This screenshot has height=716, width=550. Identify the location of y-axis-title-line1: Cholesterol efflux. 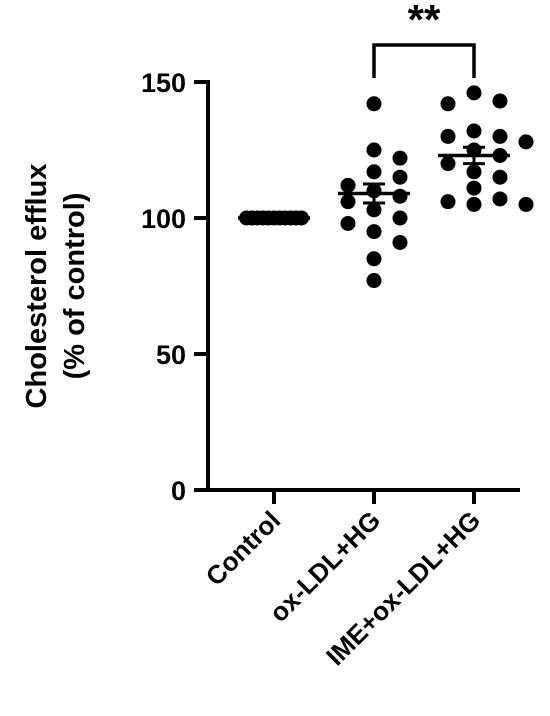
(37, 286).